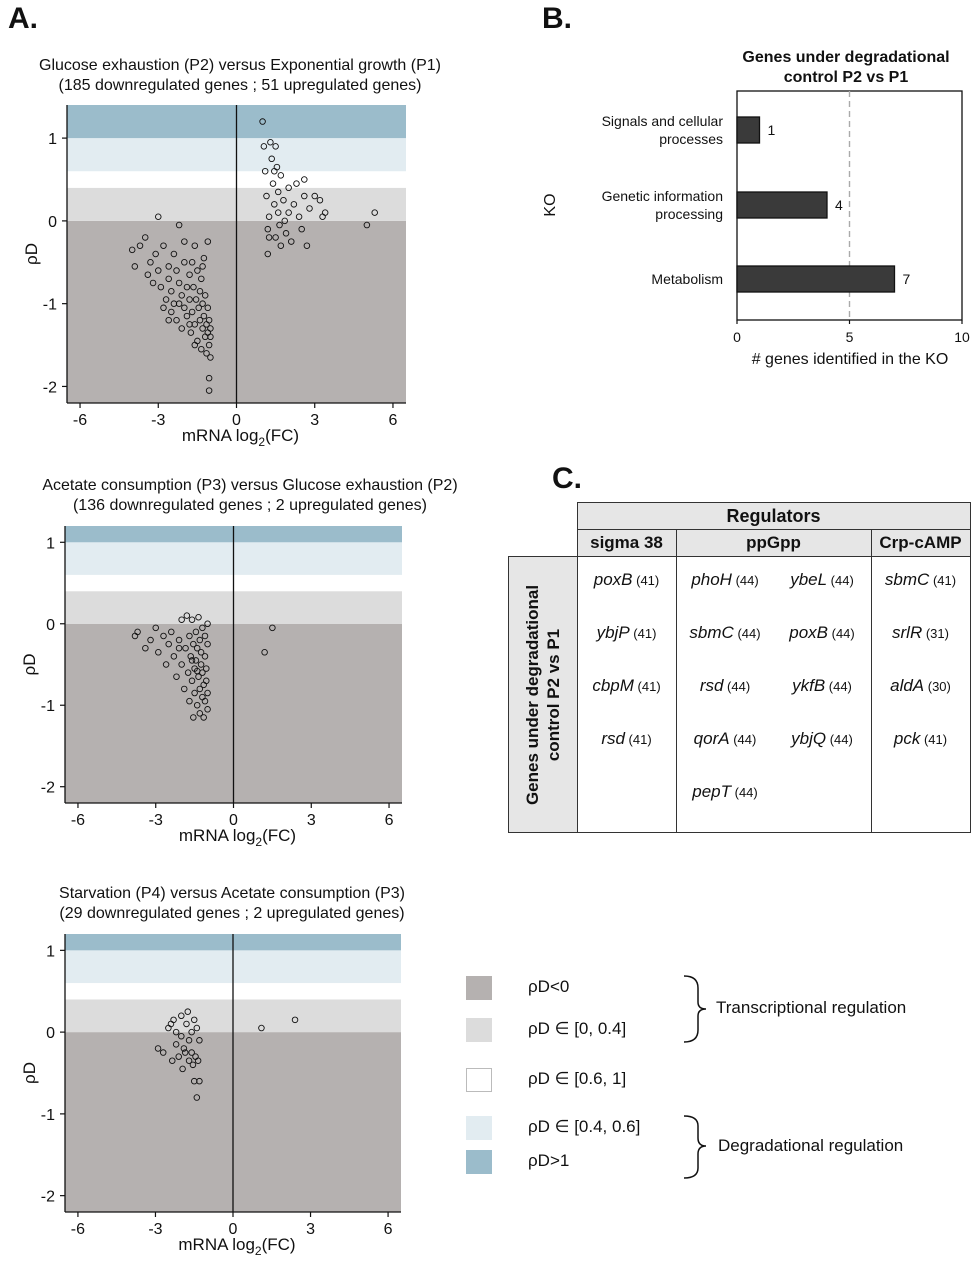  Describe the element at coordinates (479, 1128) in the screenshot. I see `legend-swatch` at that location.